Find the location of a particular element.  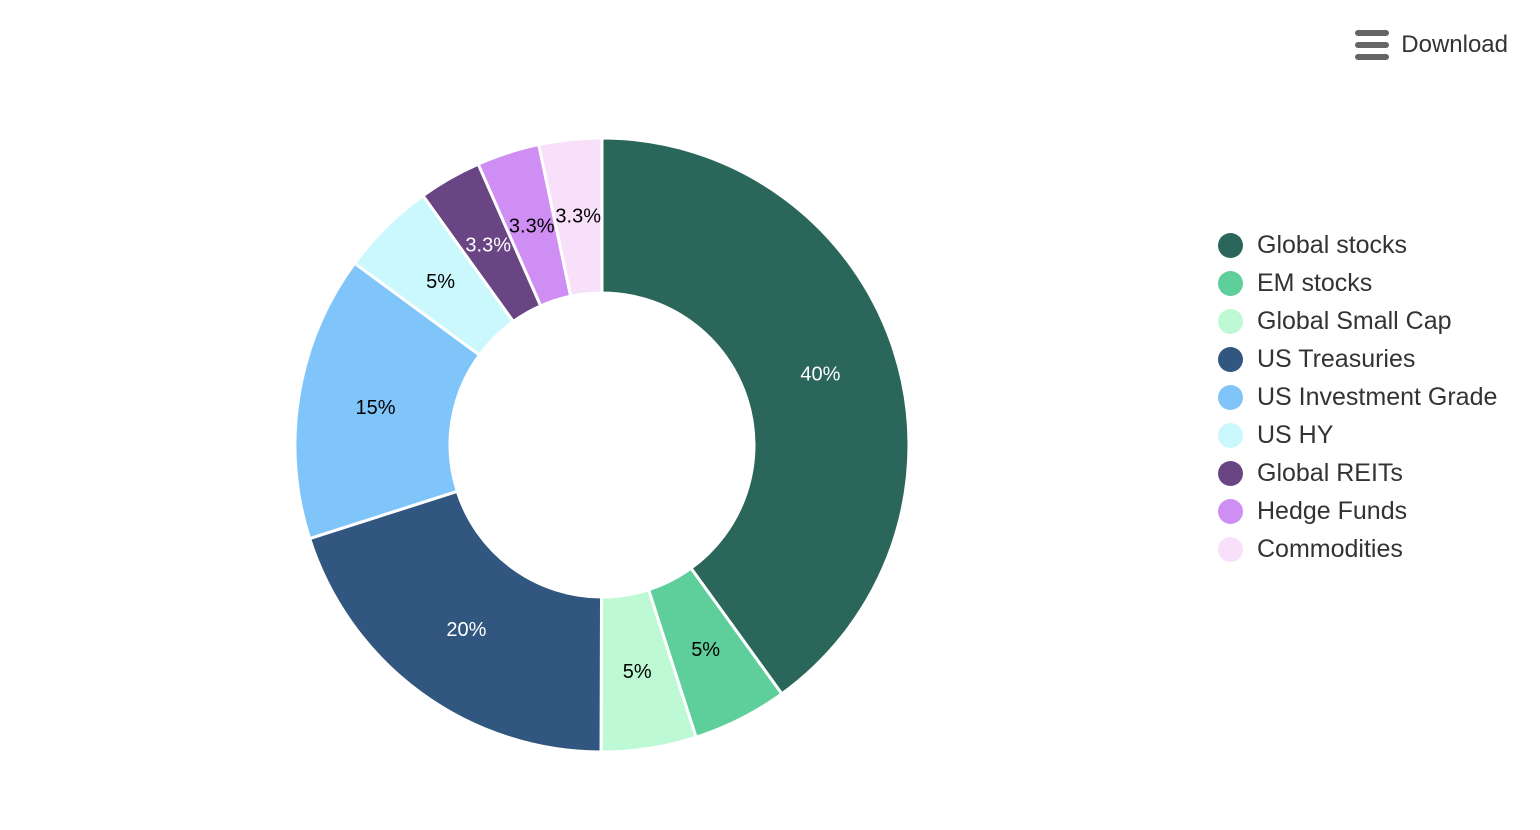

legend-swatch-us-hy is located at coordinates (1230, 435).